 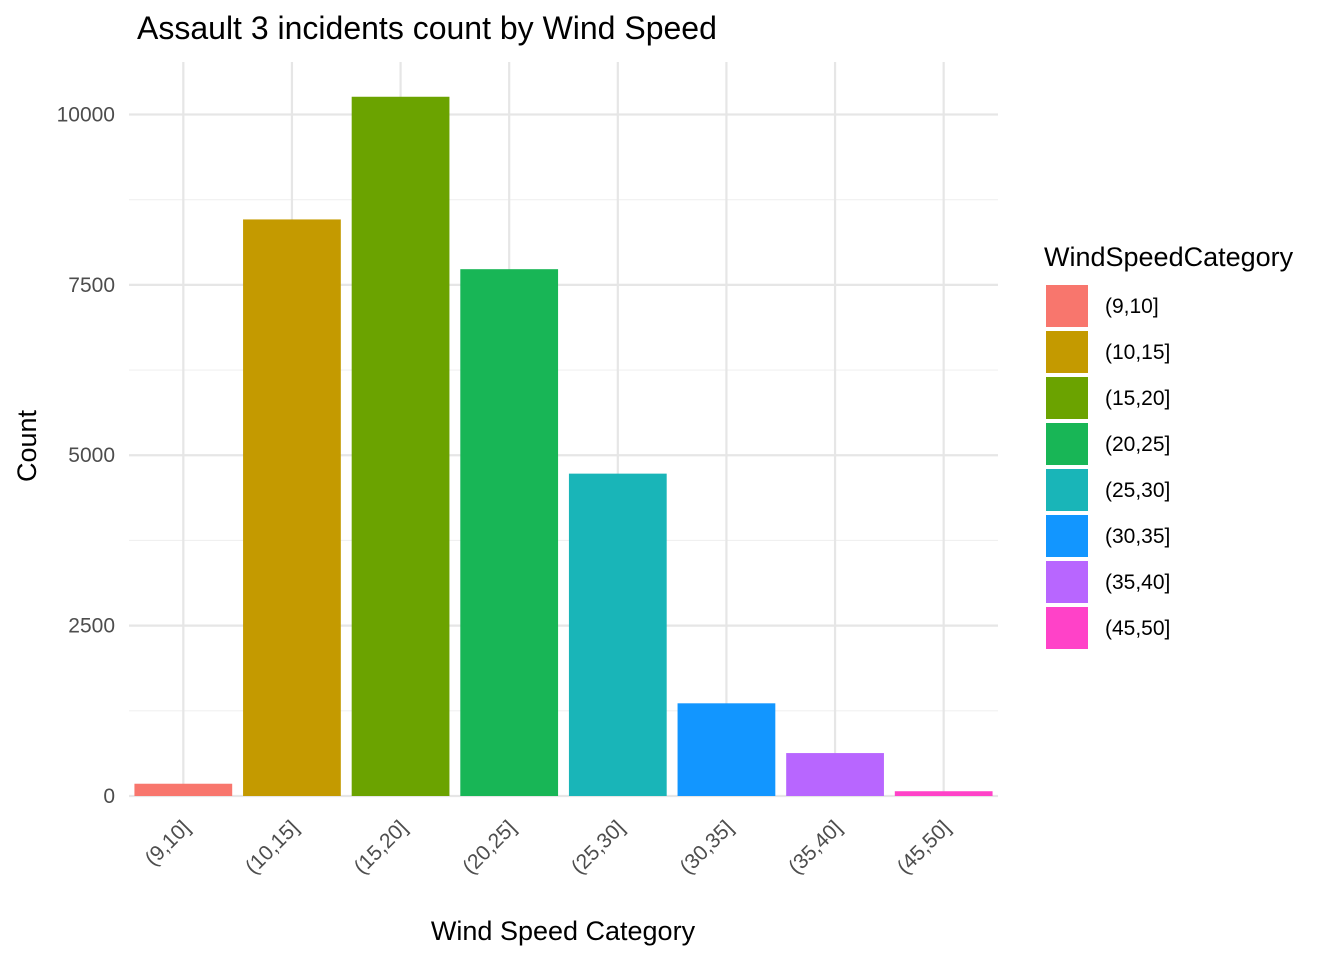 What do you see at coordinates (1137, 444) in the screenshot?
I see `legend-label: (20,25]` at bounding box center [1137, 444].